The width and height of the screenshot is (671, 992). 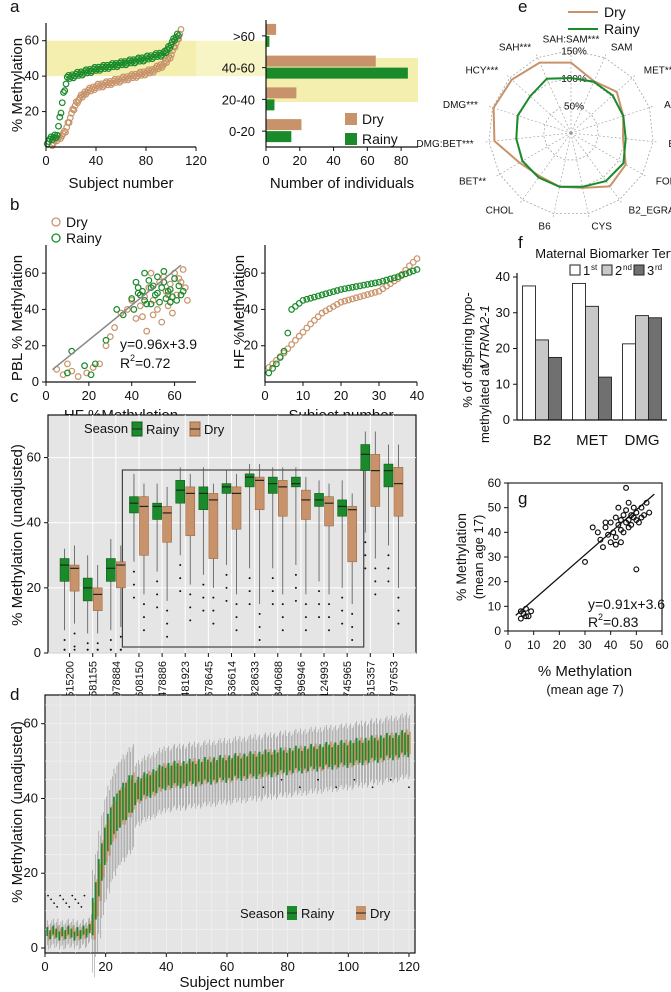 What do you see at coordinates (515, 48) in the screenshot?
I see `radar-axis-label: SAH***` at bounding box center [515, 48].